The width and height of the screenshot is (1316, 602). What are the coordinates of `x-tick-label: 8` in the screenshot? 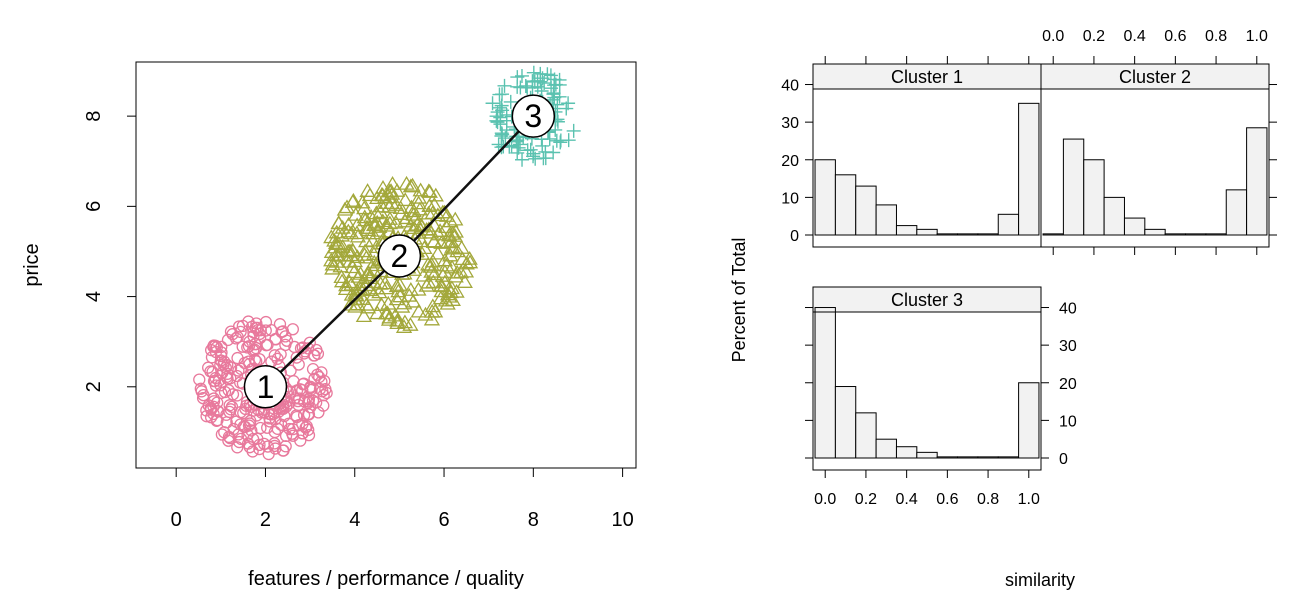 It's located at (533, 520).